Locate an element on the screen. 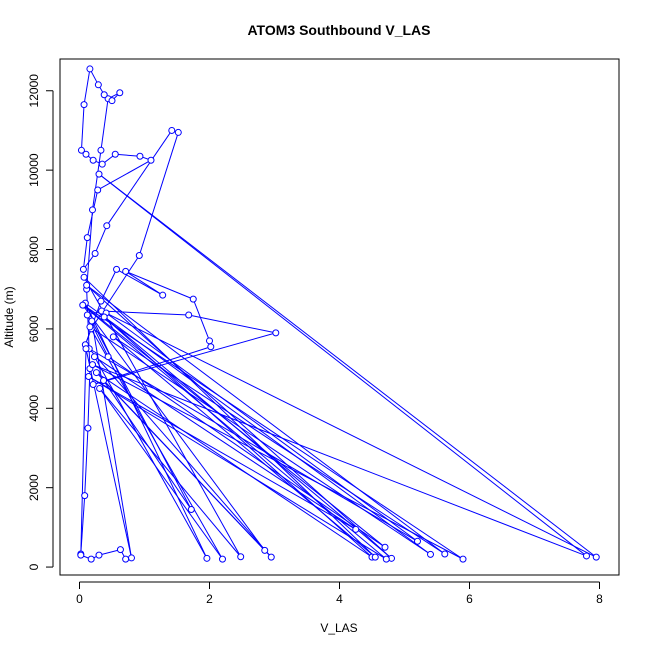 This screenshot has height=655, width=650. y-tick-label: 4000 is located at coordinates (34, 408).